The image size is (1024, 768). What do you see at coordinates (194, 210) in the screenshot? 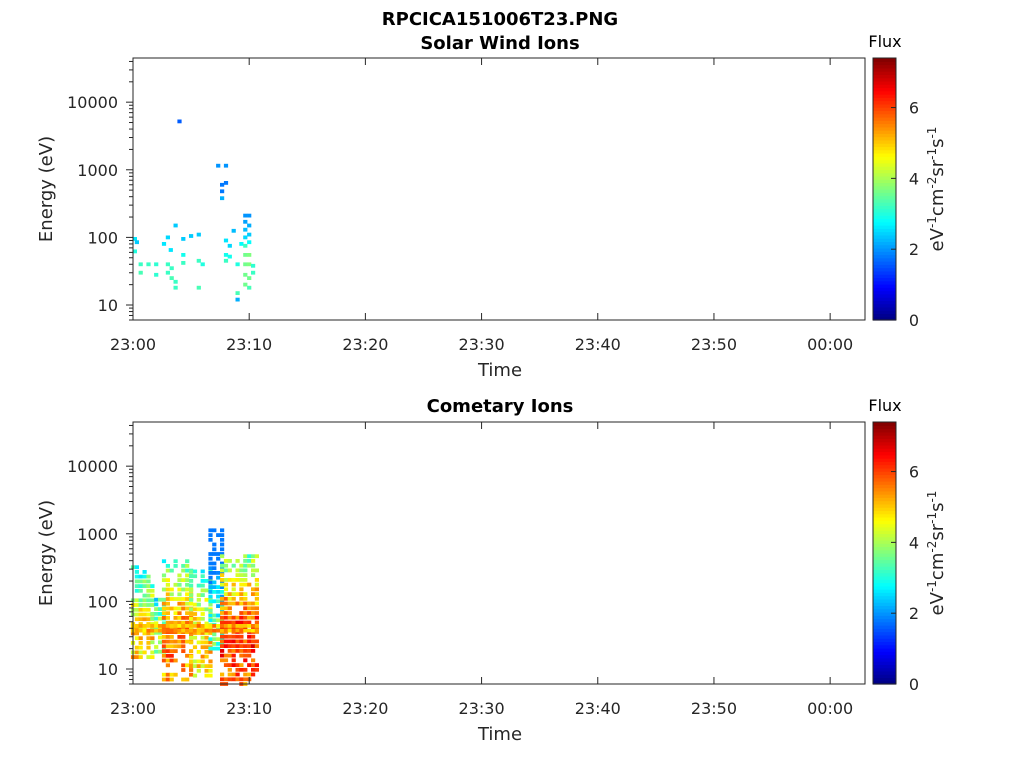
I see `solar-wind-heatmap` at bounding box center [194, 210].